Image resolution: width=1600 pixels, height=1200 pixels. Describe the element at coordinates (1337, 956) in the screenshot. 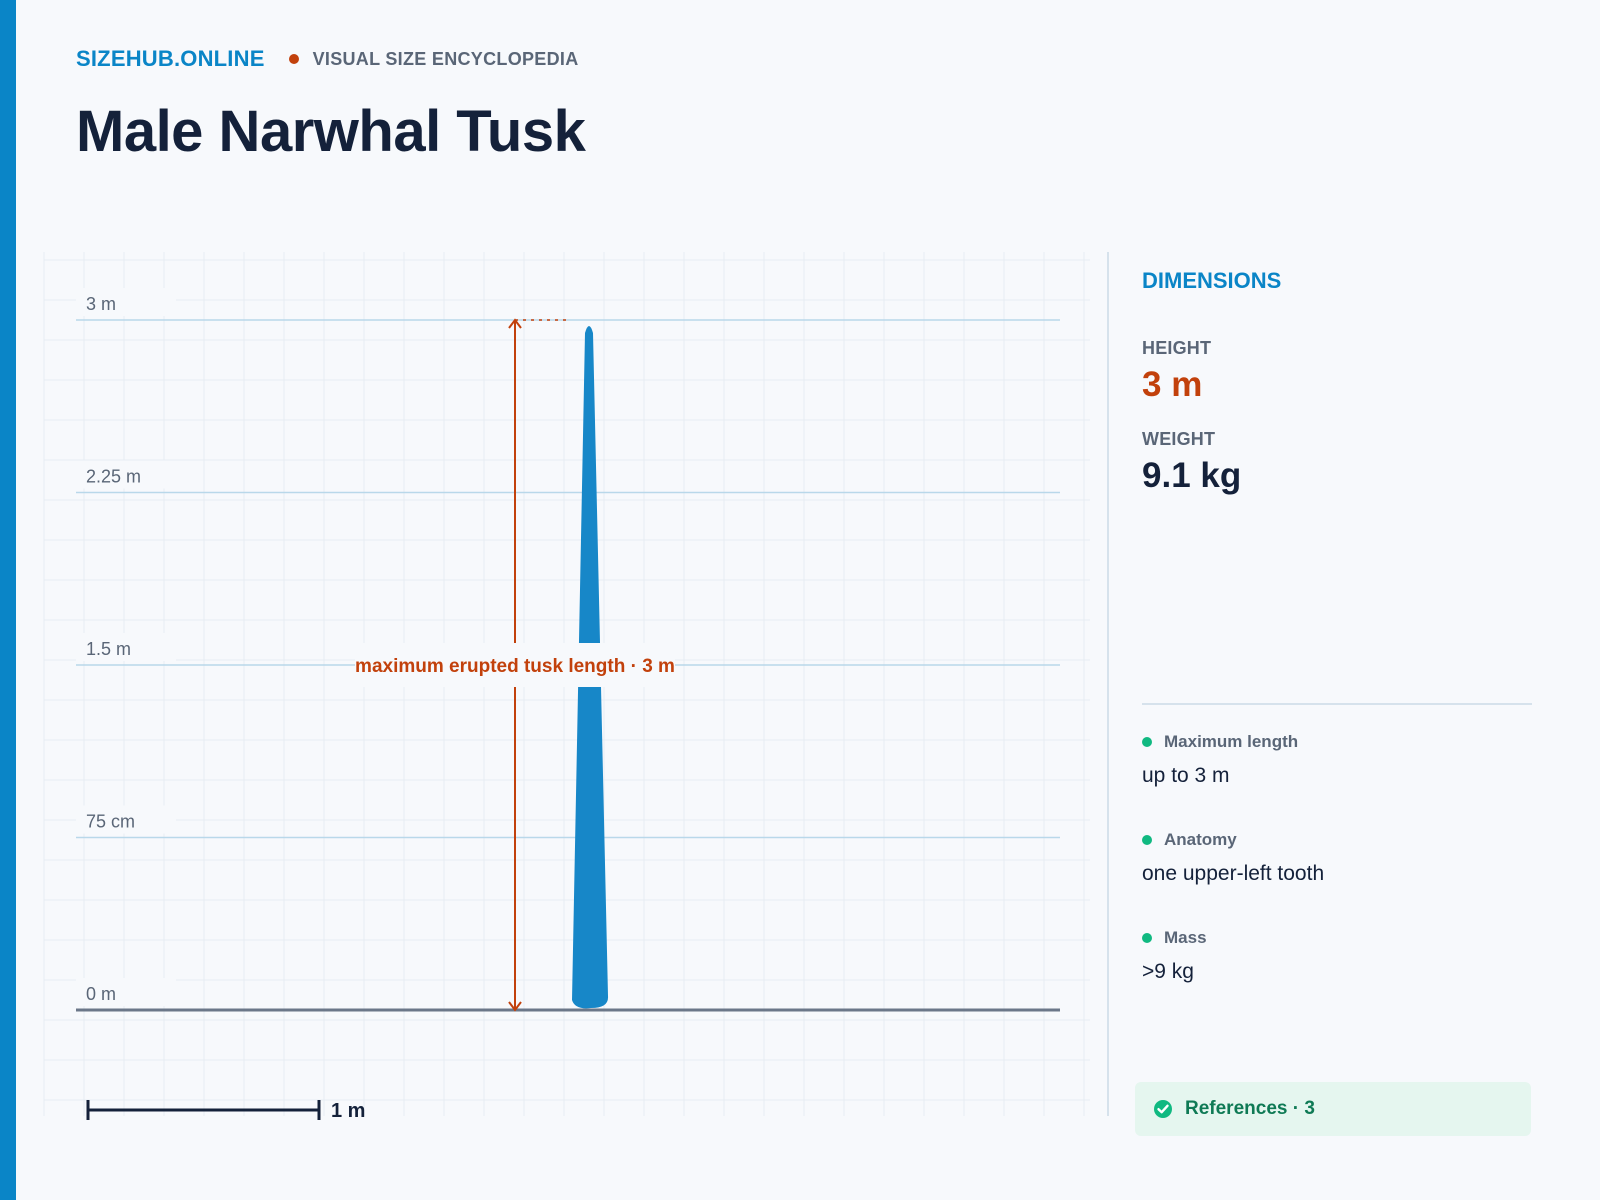

I see `fact-mass: Mass >9 kg` at that location.